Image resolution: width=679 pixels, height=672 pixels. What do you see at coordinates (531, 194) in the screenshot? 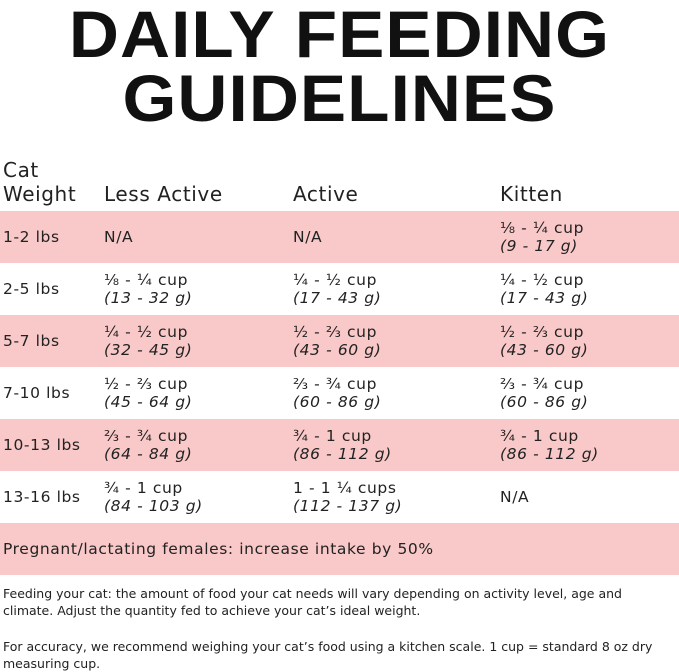
I see `column-header: Kitten` at bounding box center [531, 194].